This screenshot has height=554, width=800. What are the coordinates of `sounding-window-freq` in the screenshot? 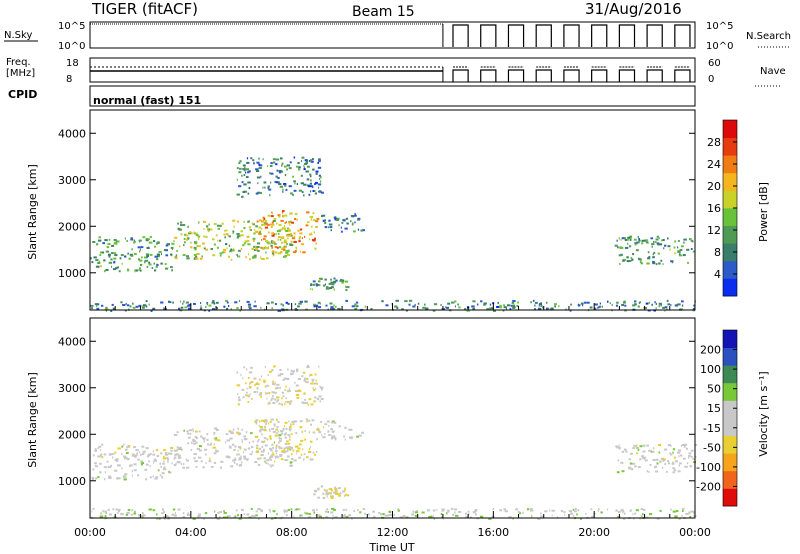 It's located at (460, 75).